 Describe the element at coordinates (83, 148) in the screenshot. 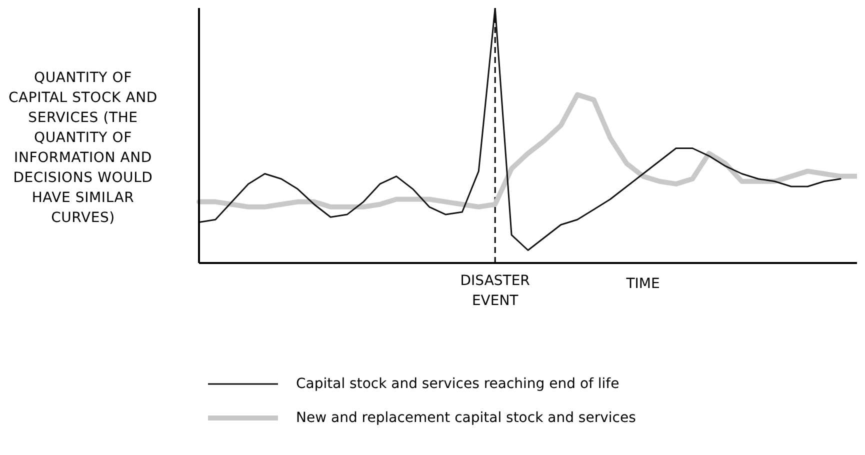

I see `y-axis-title: QUANTITY OF CAPITAL STOCK AND SERVICES (THE QUANTITY OF INFORMATION AND DECISIONS WOULD HAVE SIMILAR CURVES)` at that location.